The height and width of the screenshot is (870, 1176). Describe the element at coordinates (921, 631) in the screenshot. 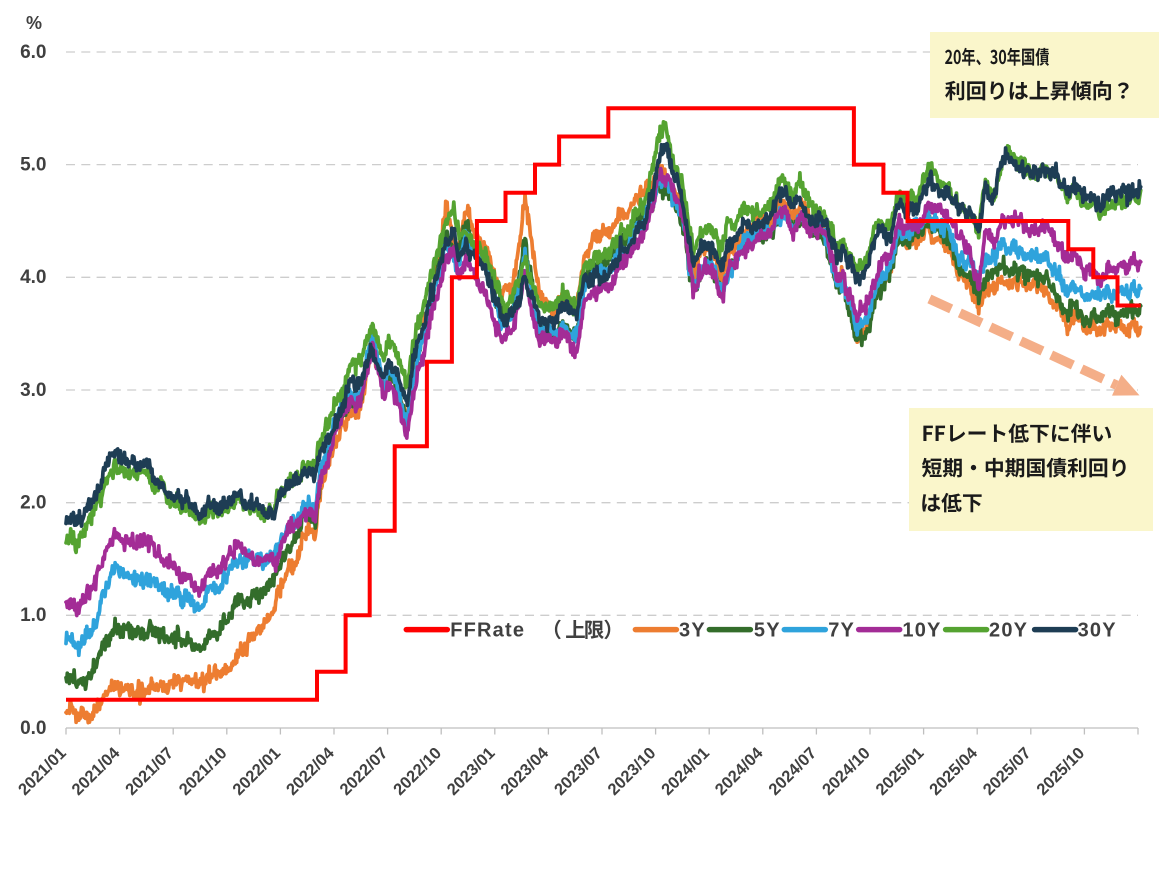

I see `svg-text: 10Y` at that location.